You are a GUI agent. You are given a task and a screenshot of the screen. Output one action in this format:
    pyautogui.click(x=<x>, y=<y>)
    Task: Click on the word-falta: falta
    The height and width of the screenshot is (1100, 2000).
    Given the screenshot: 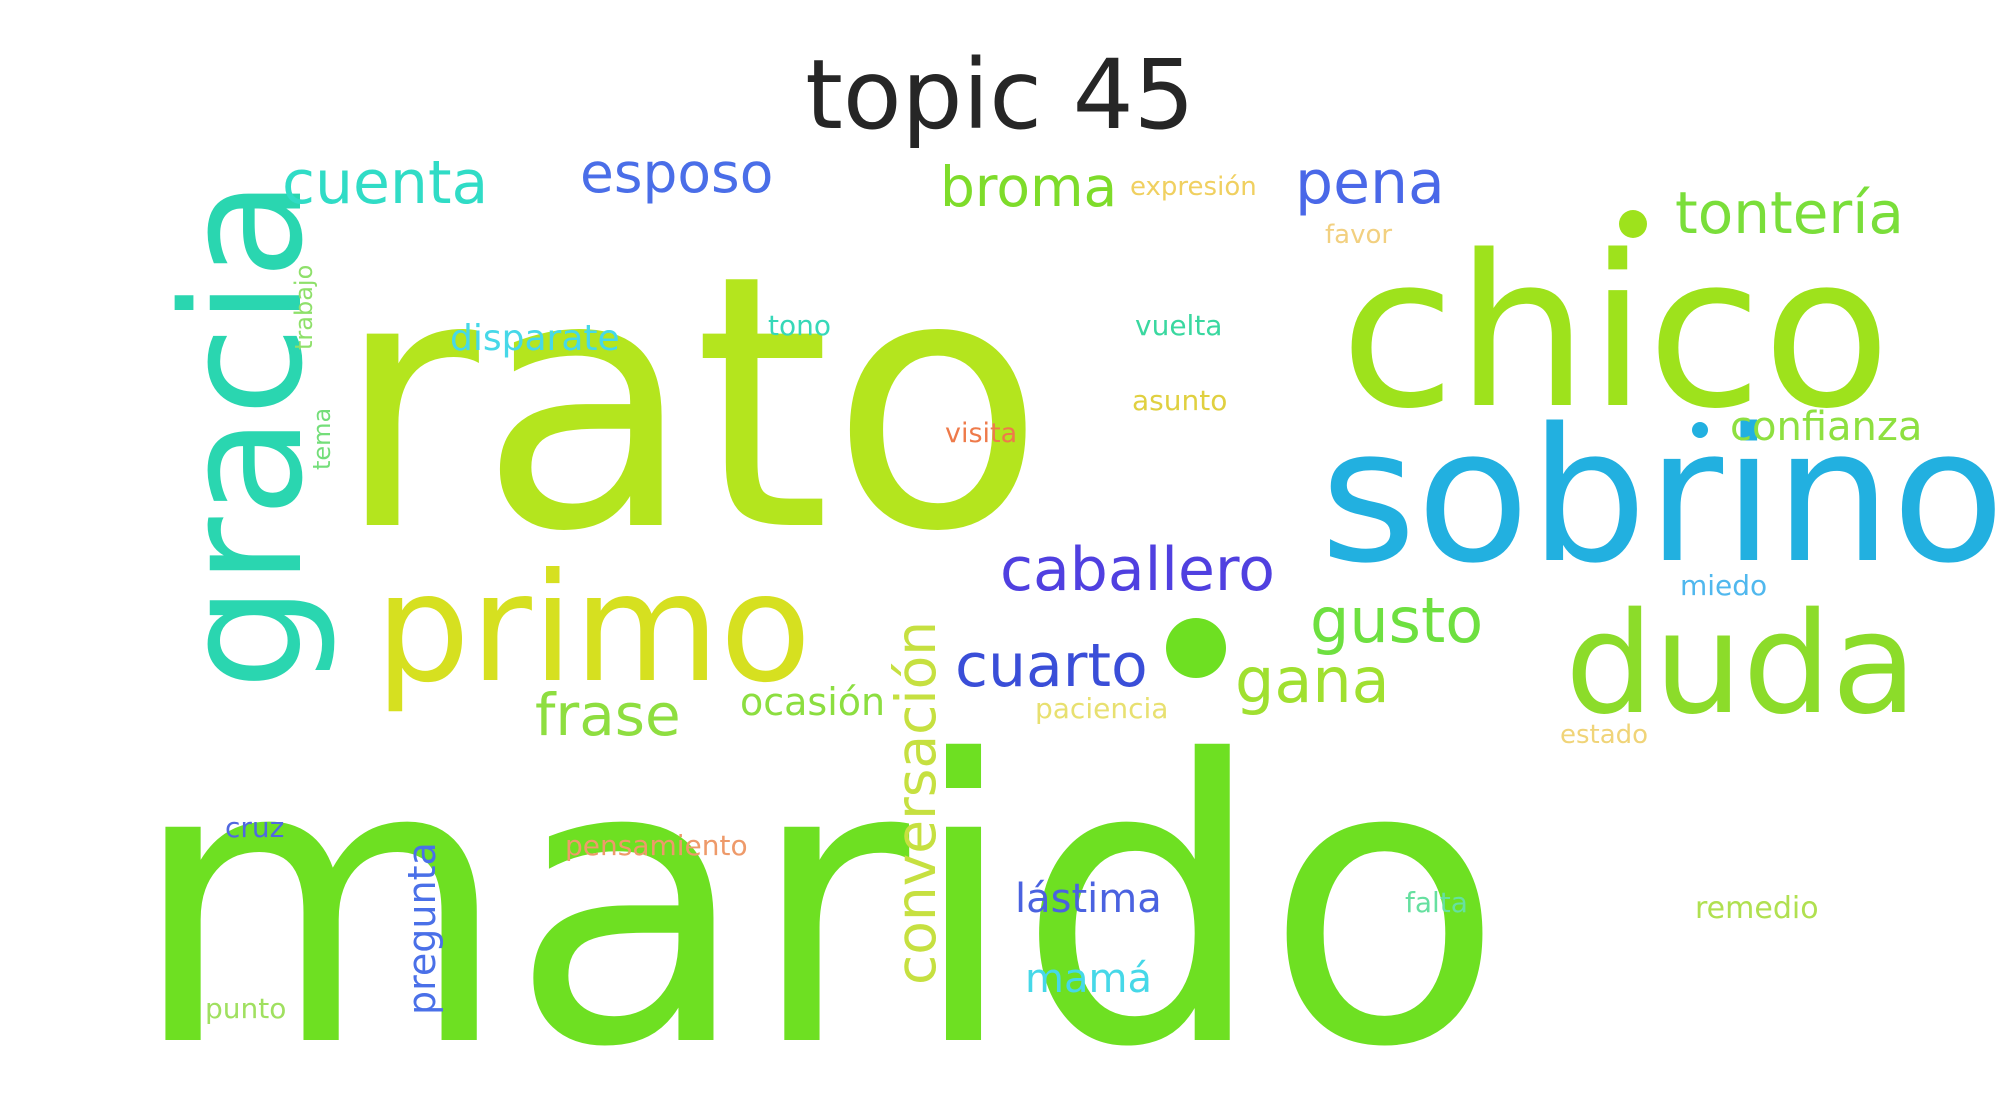 What is the action you would take?
    pyautogui.click(x=1436, y=902)
    